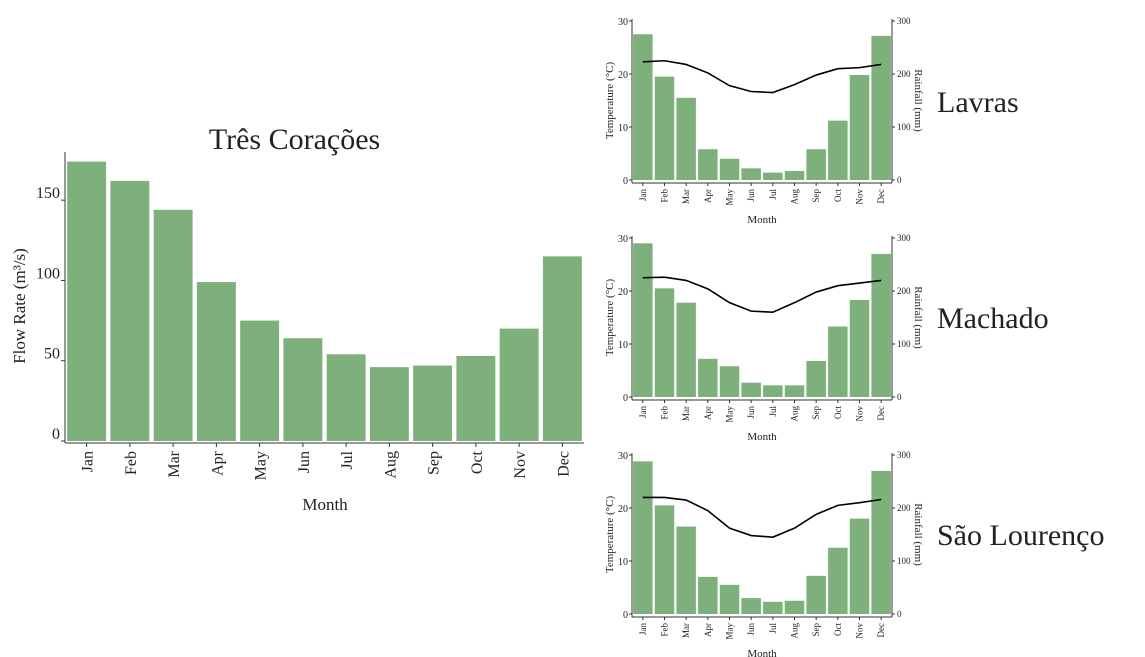  I want to click on left-axis-label: Temperature (°C), so click(610, 101).